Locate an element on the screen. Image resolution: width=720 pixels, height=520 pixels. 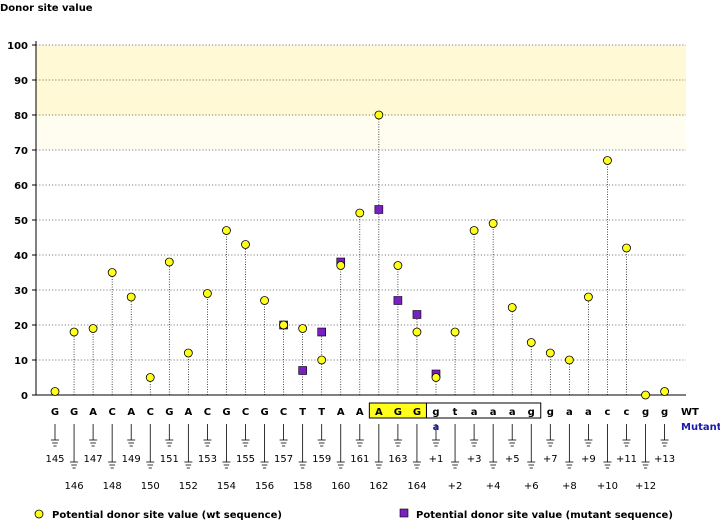
position-label: 149 is located at coordinates (131, 459).